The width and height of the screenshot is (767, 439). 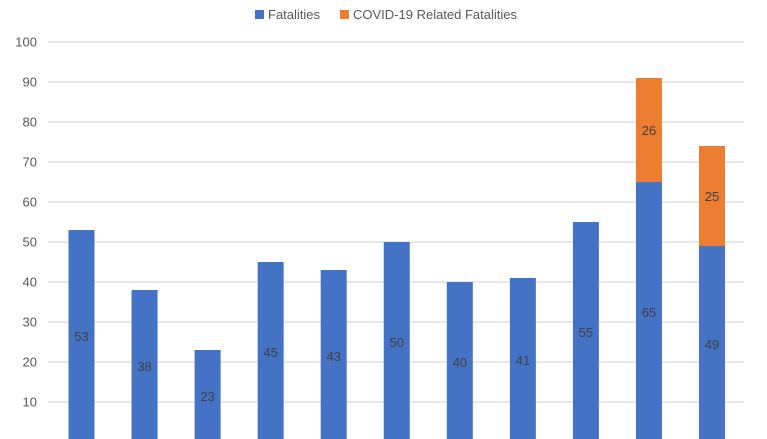 I want to click on data-label-fatalities-5: 43, so click(x=333, y=356).